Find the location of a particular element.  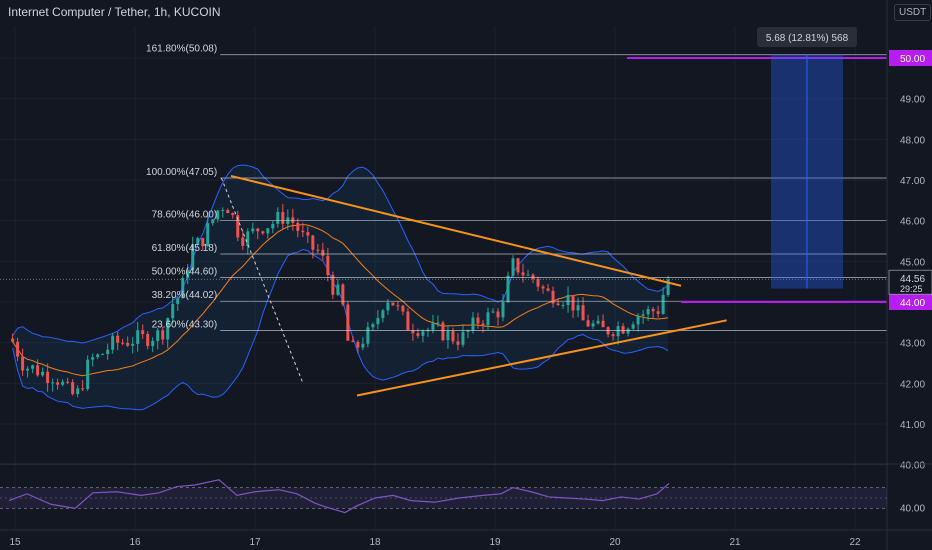

price-axis-tick: 48.00 is located at coordinates (912, 140).